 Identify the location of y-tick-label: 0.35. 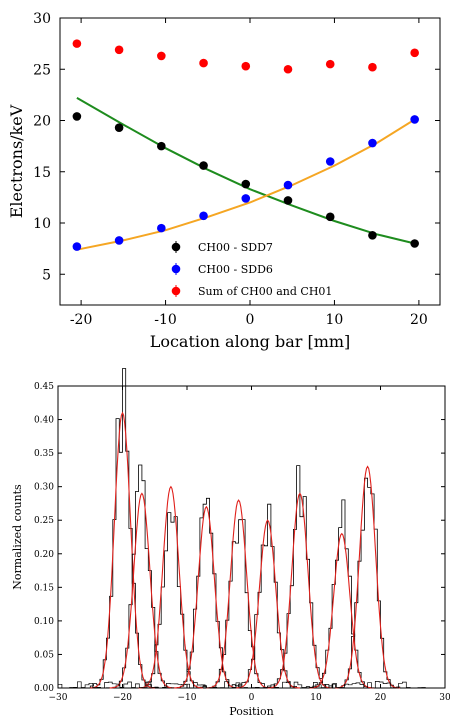
(44, 454).